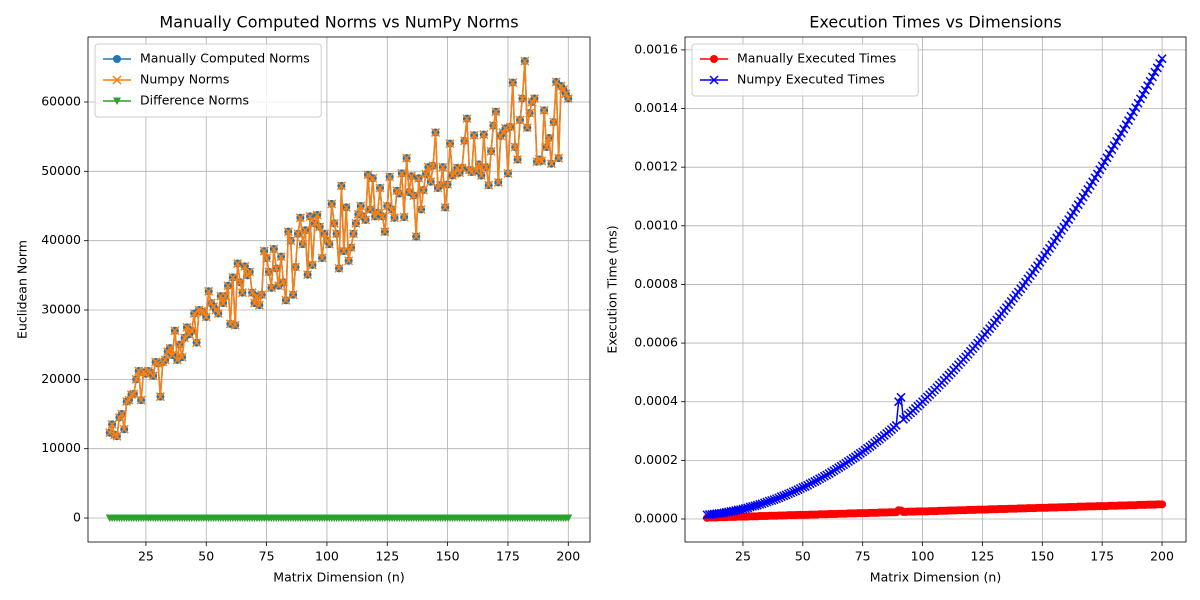 The height and width of the screenshot is (600, 1200). What do you see at coordinates (146, 556) in the screenshot?
I see `x-tick-label: 25` at bounding box center [146, 556].